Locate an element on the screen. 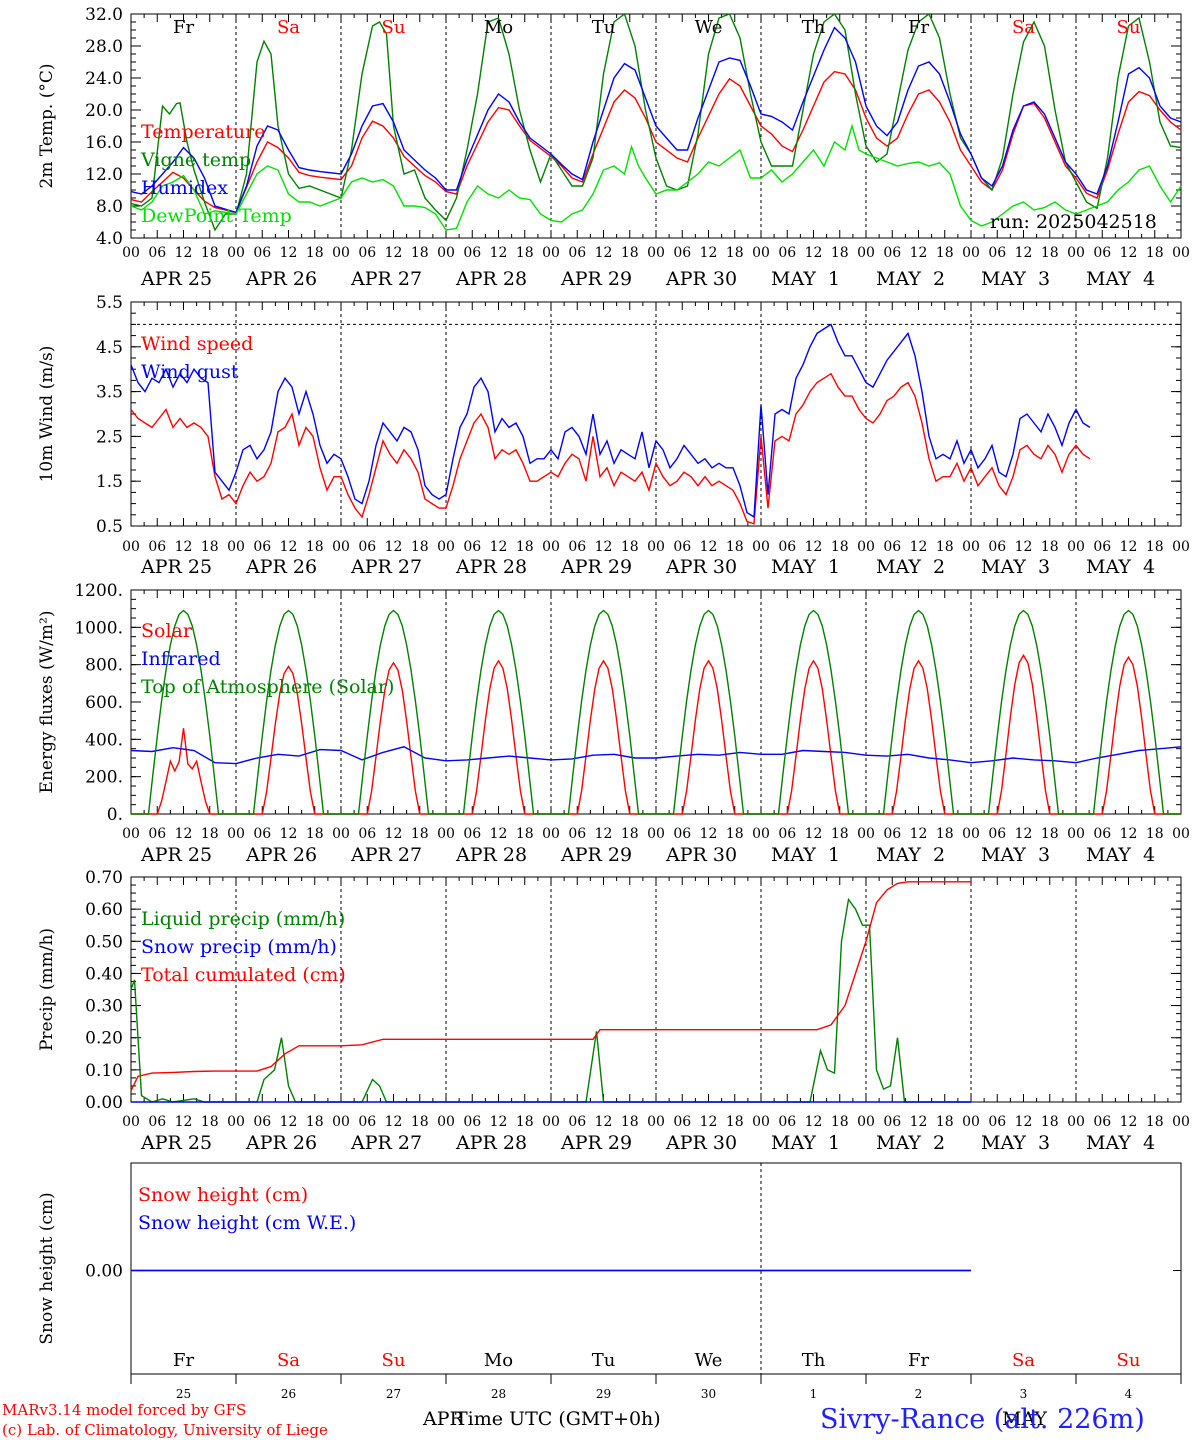  legend-label: Humidex is located at coordinates (184, 188).